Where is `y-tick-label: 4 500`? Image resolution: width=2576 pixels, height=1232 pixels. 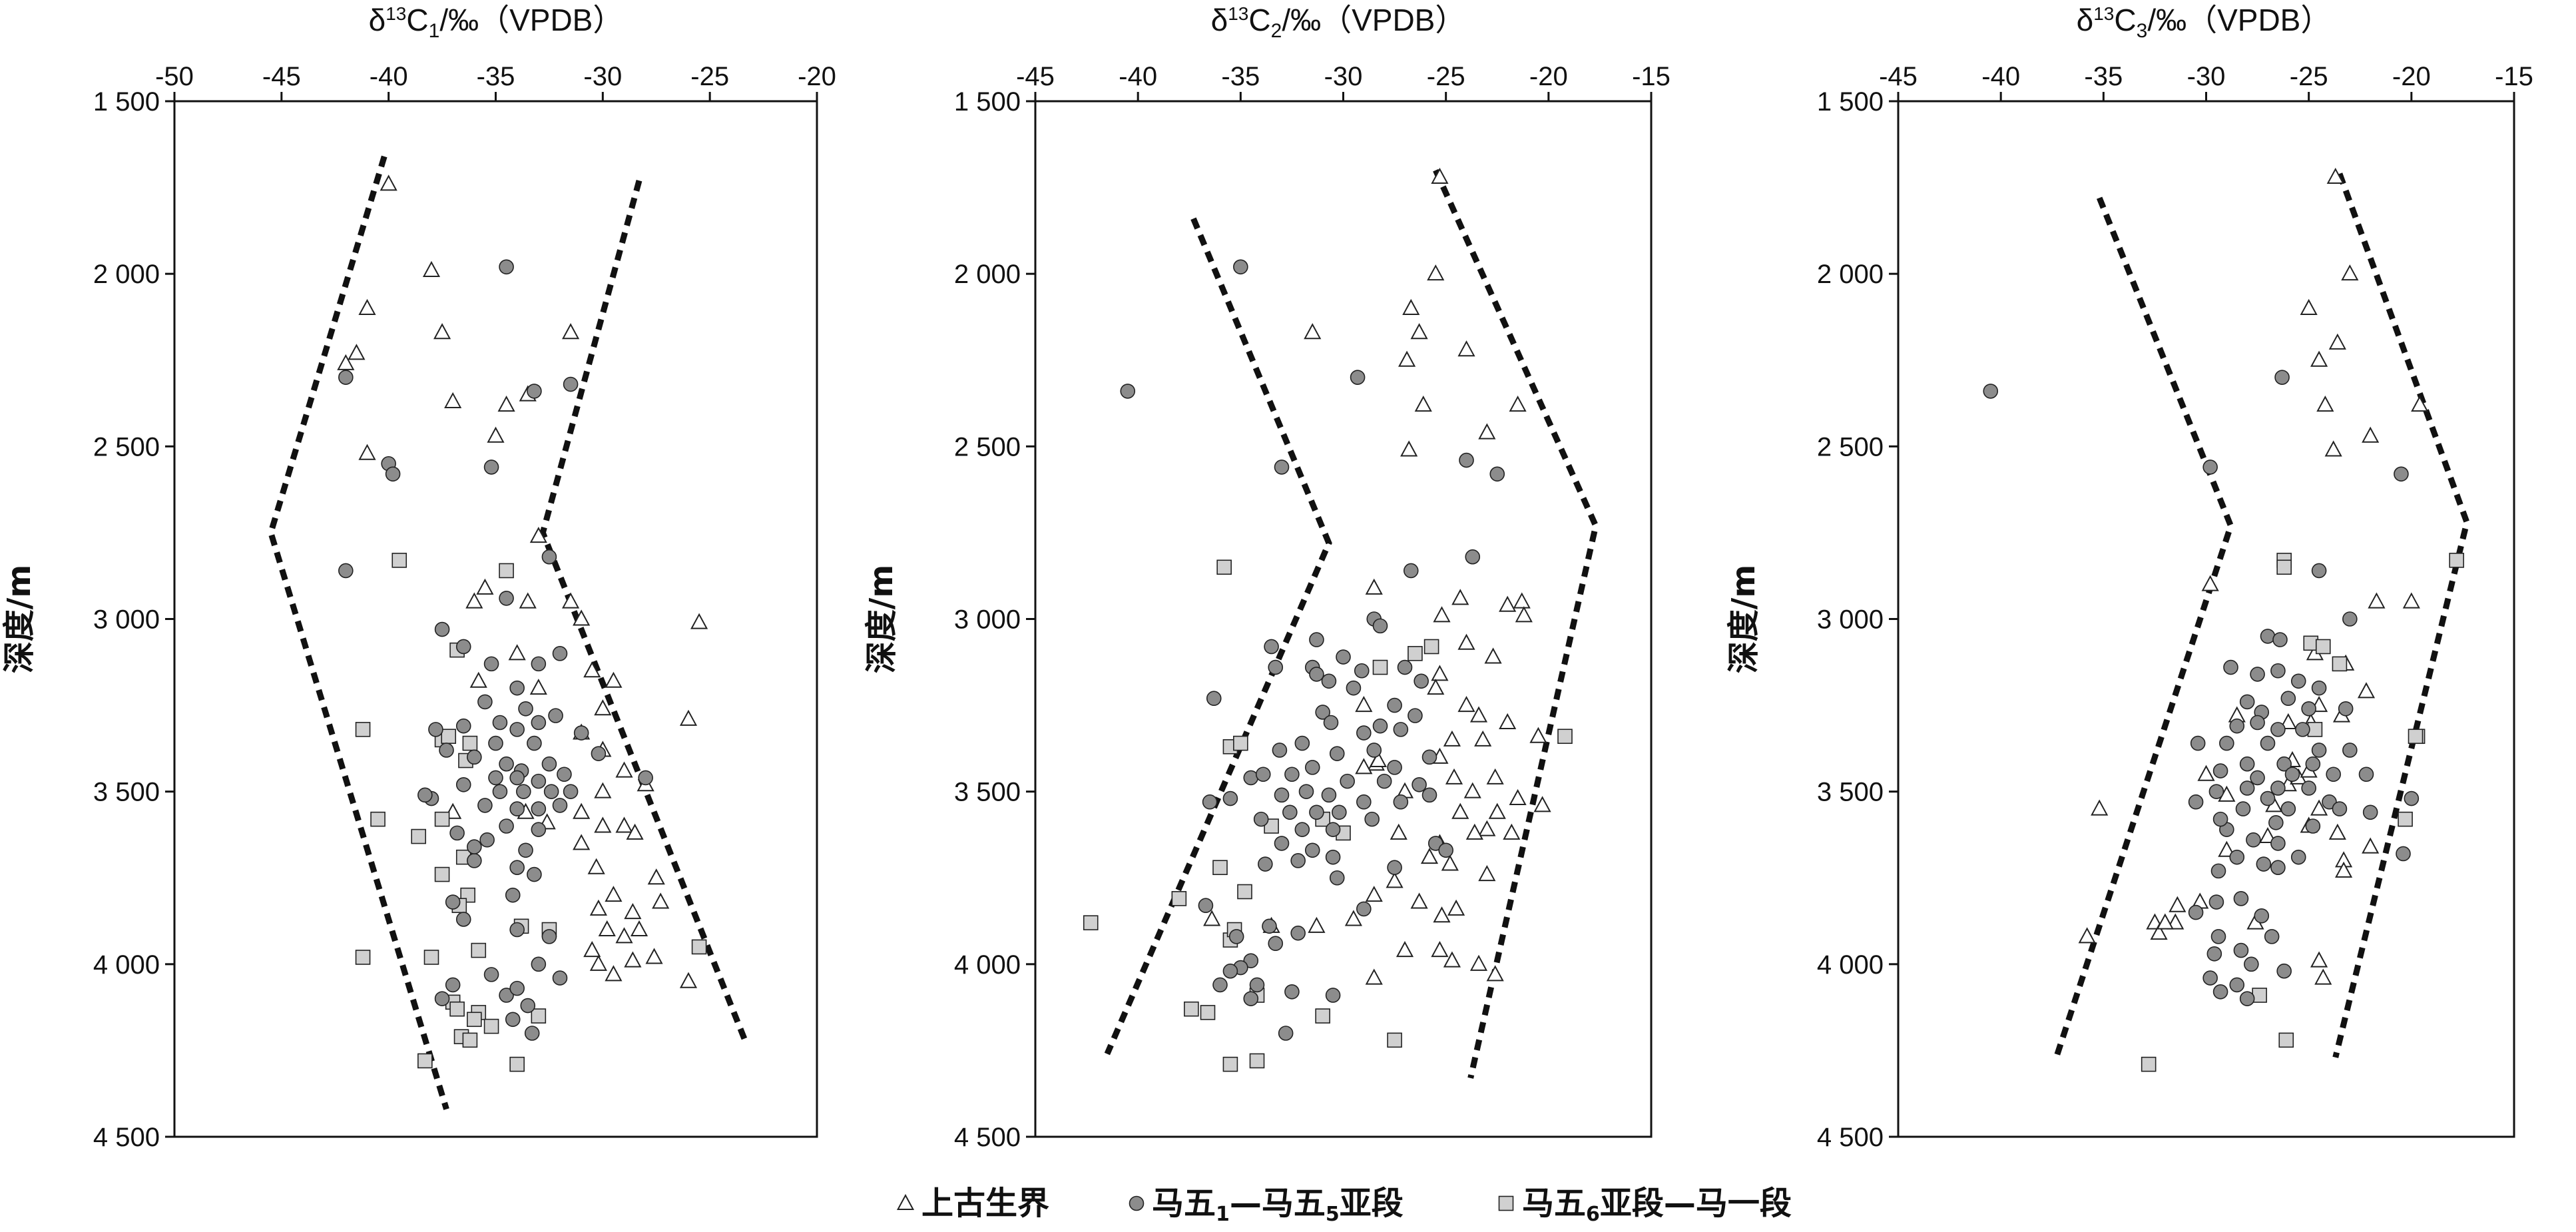 y-tick-label: 4 500 is located at coordinates (988, 1137).